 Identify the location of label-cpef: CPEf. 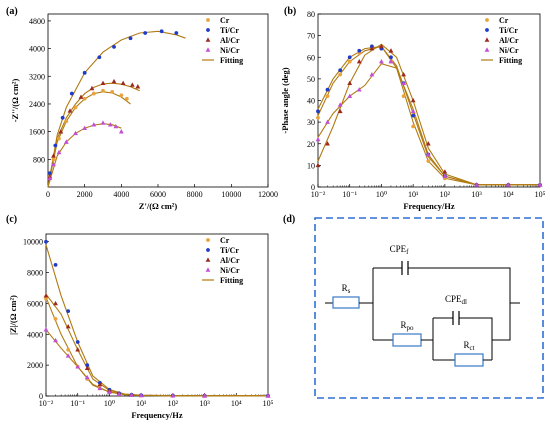
(400, 250).